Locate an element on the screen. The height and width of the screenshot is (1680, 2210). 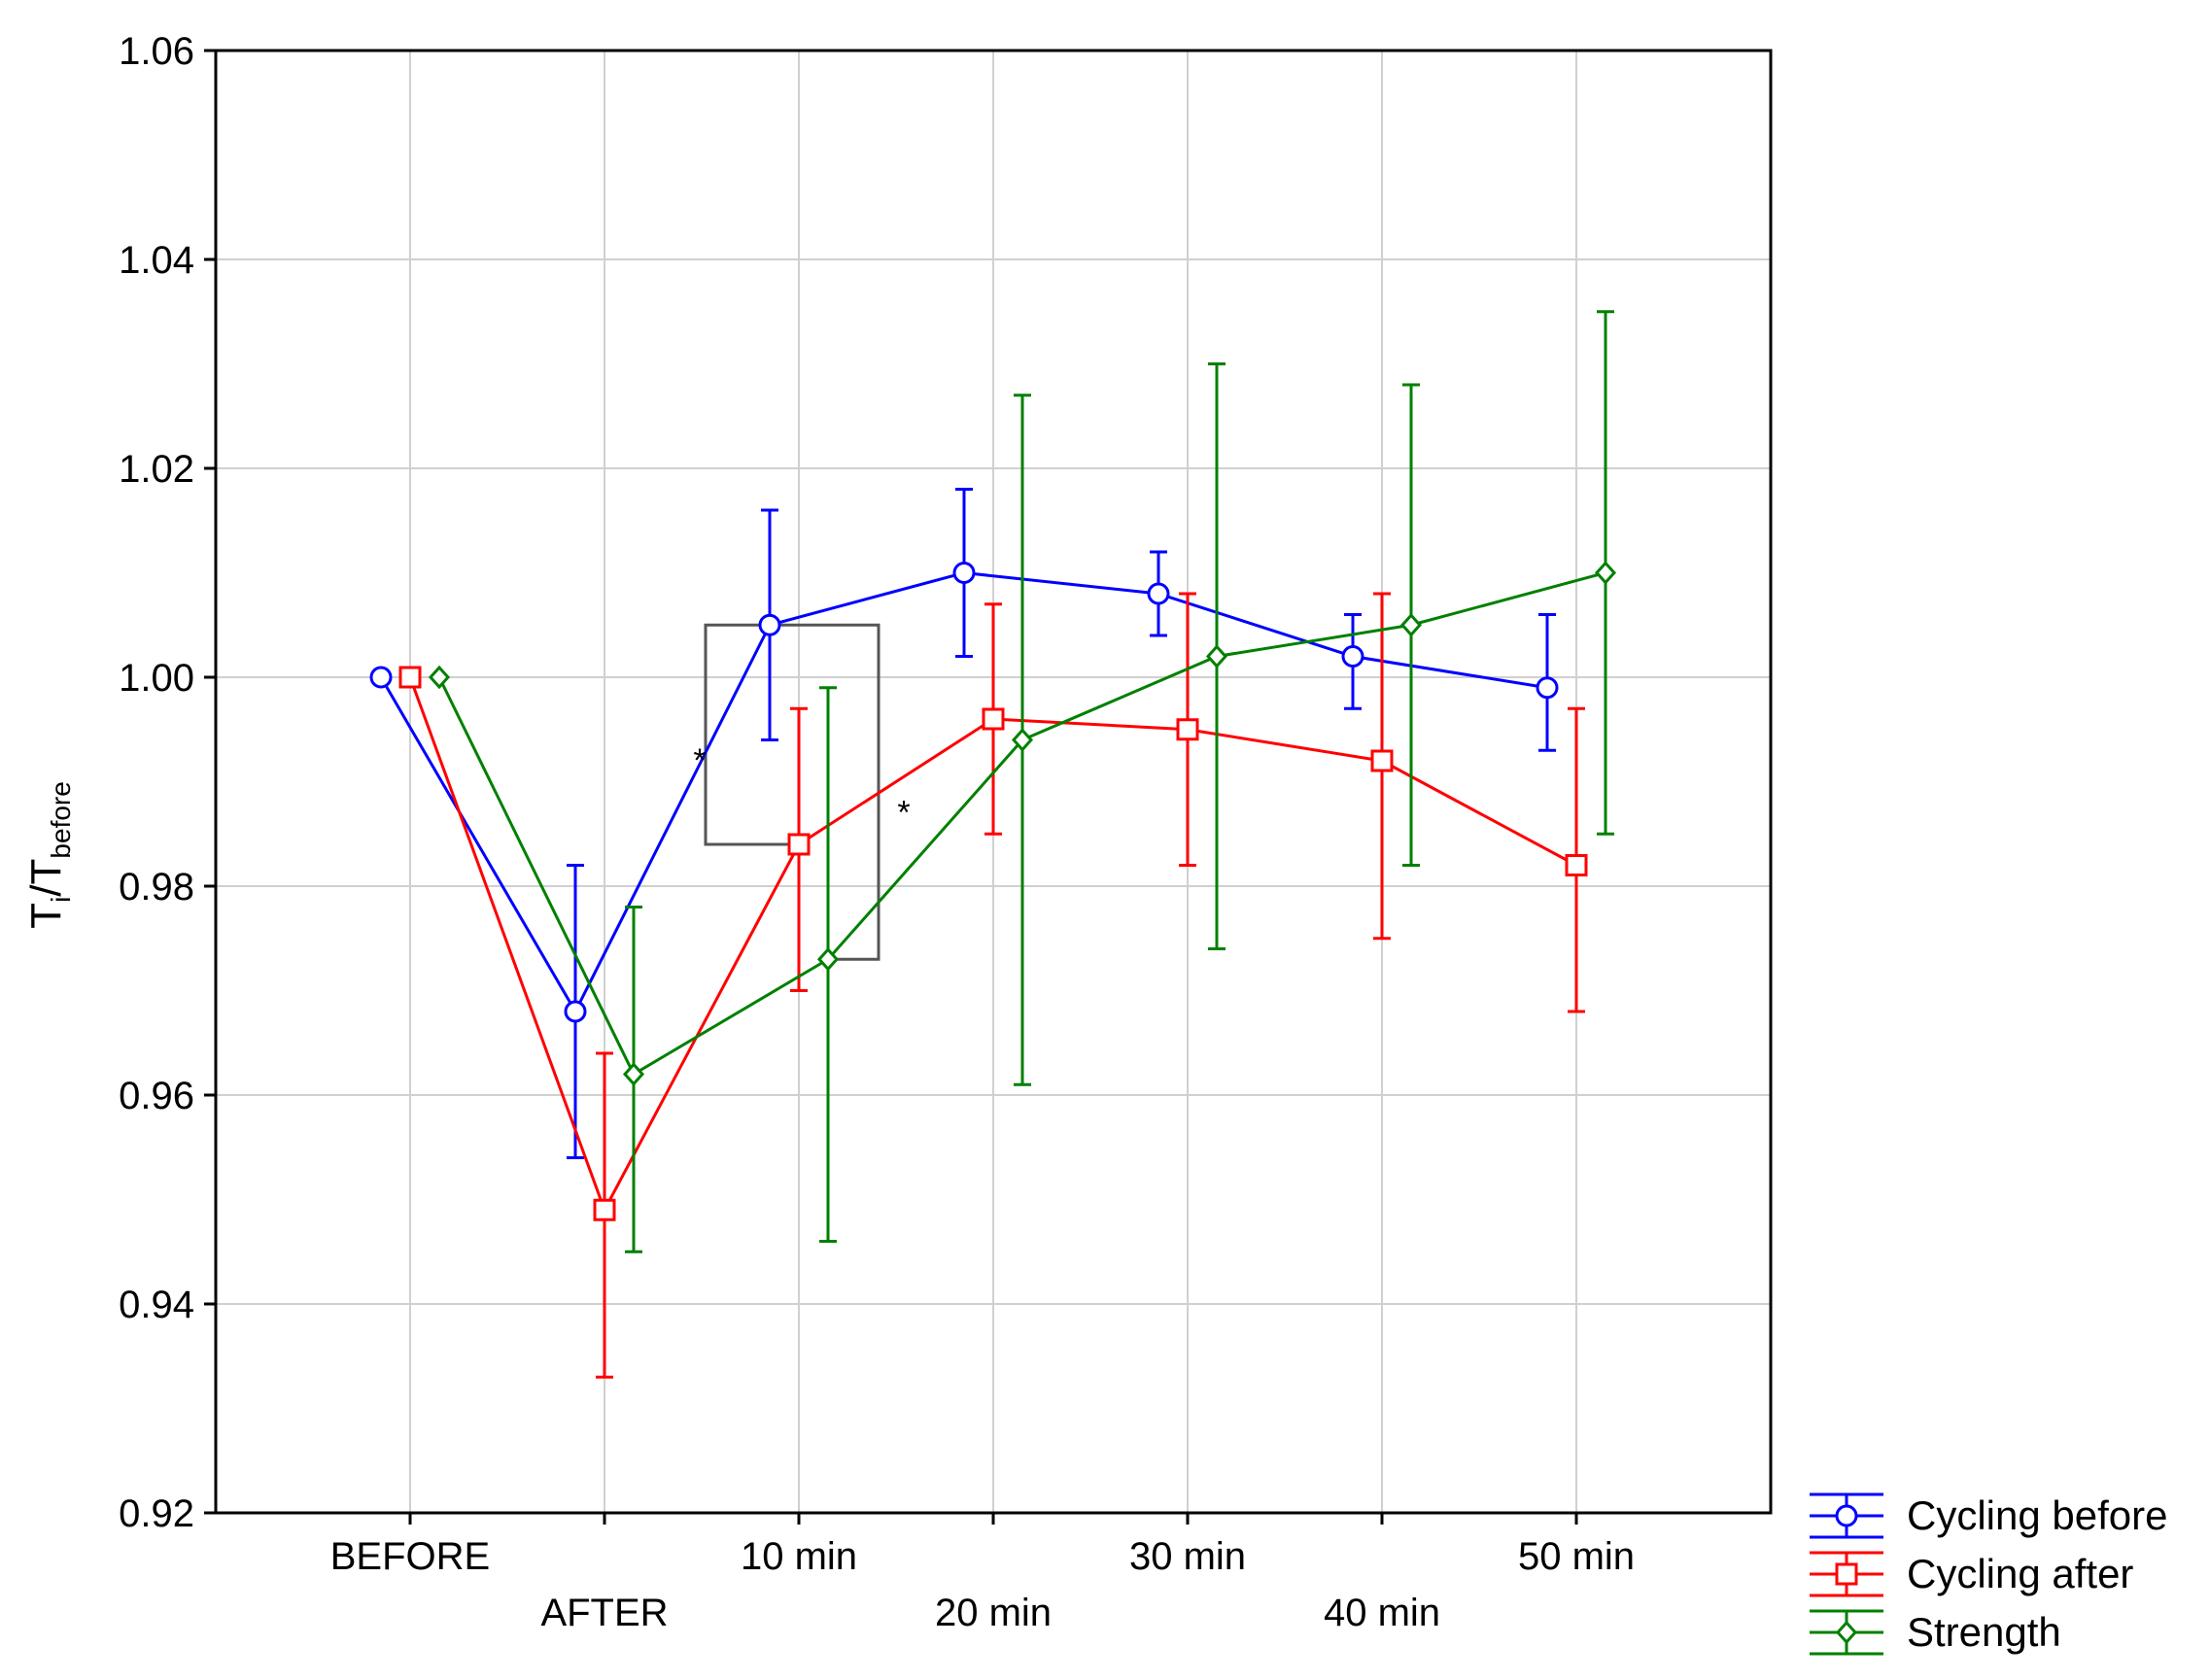
x-tick-label: 40 min is located at coordinates (1382, 1613).